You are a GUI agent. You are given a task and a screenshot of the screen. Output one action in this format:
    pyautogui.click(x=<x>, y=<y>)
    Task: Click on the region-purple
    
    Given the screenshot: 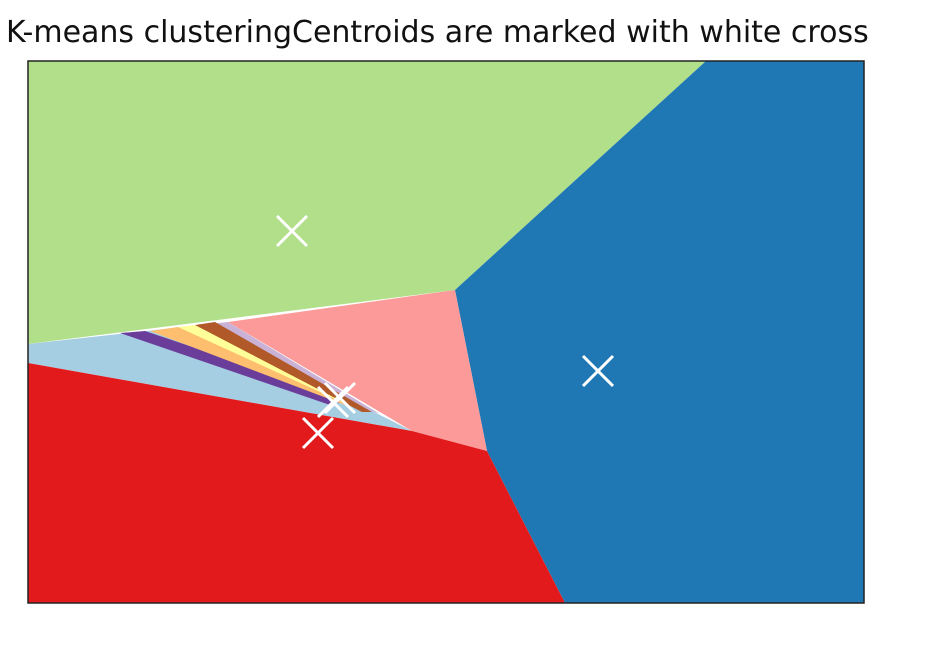 What is the action you would take?
    pyautogui.click(x=235, y=368)
    